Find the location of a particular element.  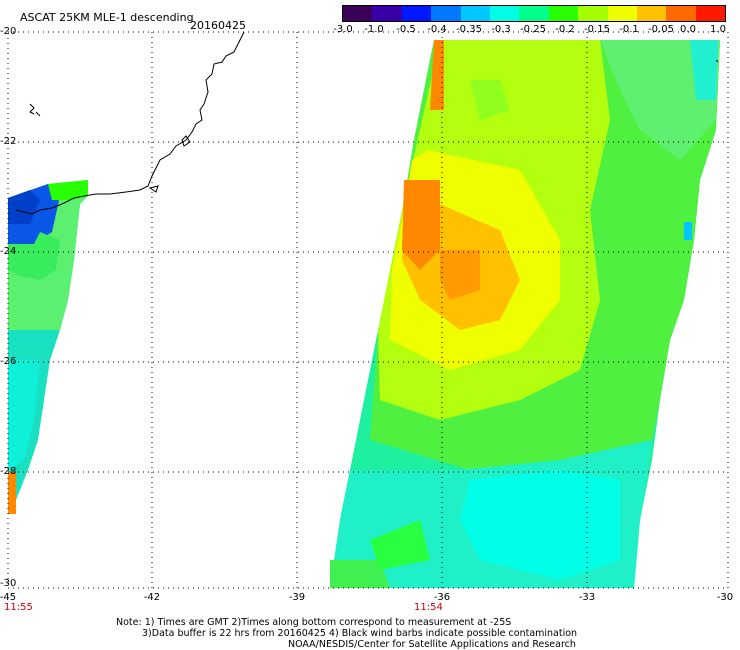

colorbar-label: -1.0 is located at coordinates (374, 29).